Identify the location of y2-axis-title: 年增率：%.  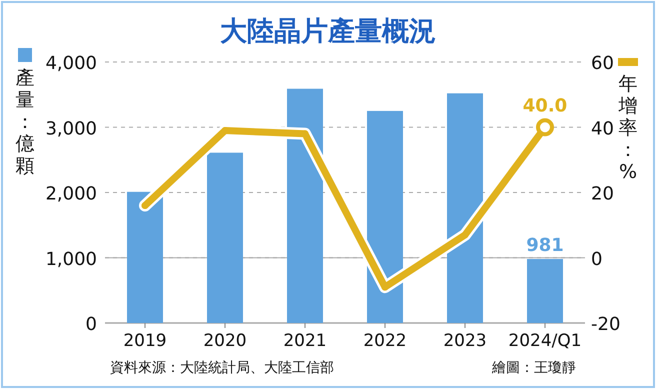
(628, 128).